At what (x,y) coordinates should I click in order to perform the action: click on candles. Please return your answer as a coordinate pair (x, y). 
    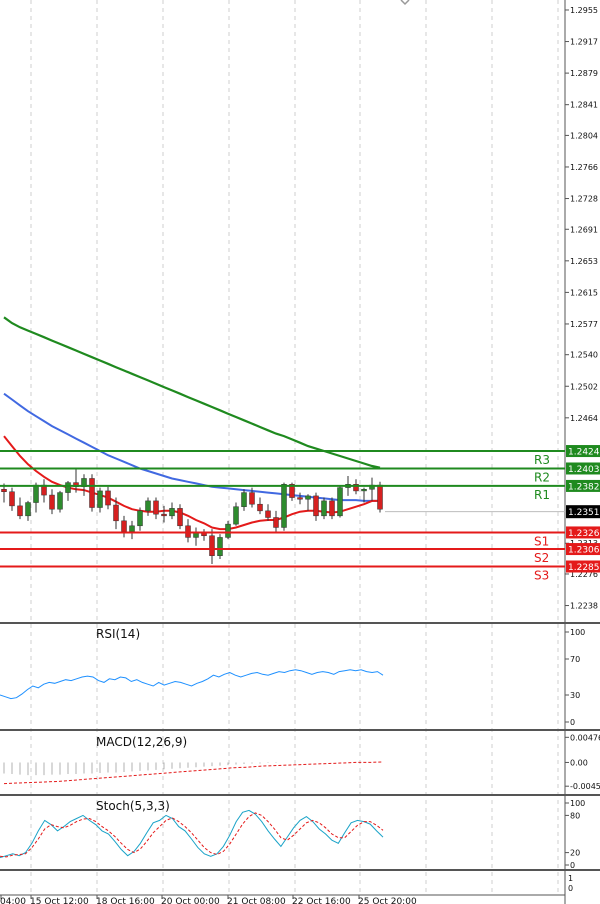
    Looking at the image, I should click on (192, 517).